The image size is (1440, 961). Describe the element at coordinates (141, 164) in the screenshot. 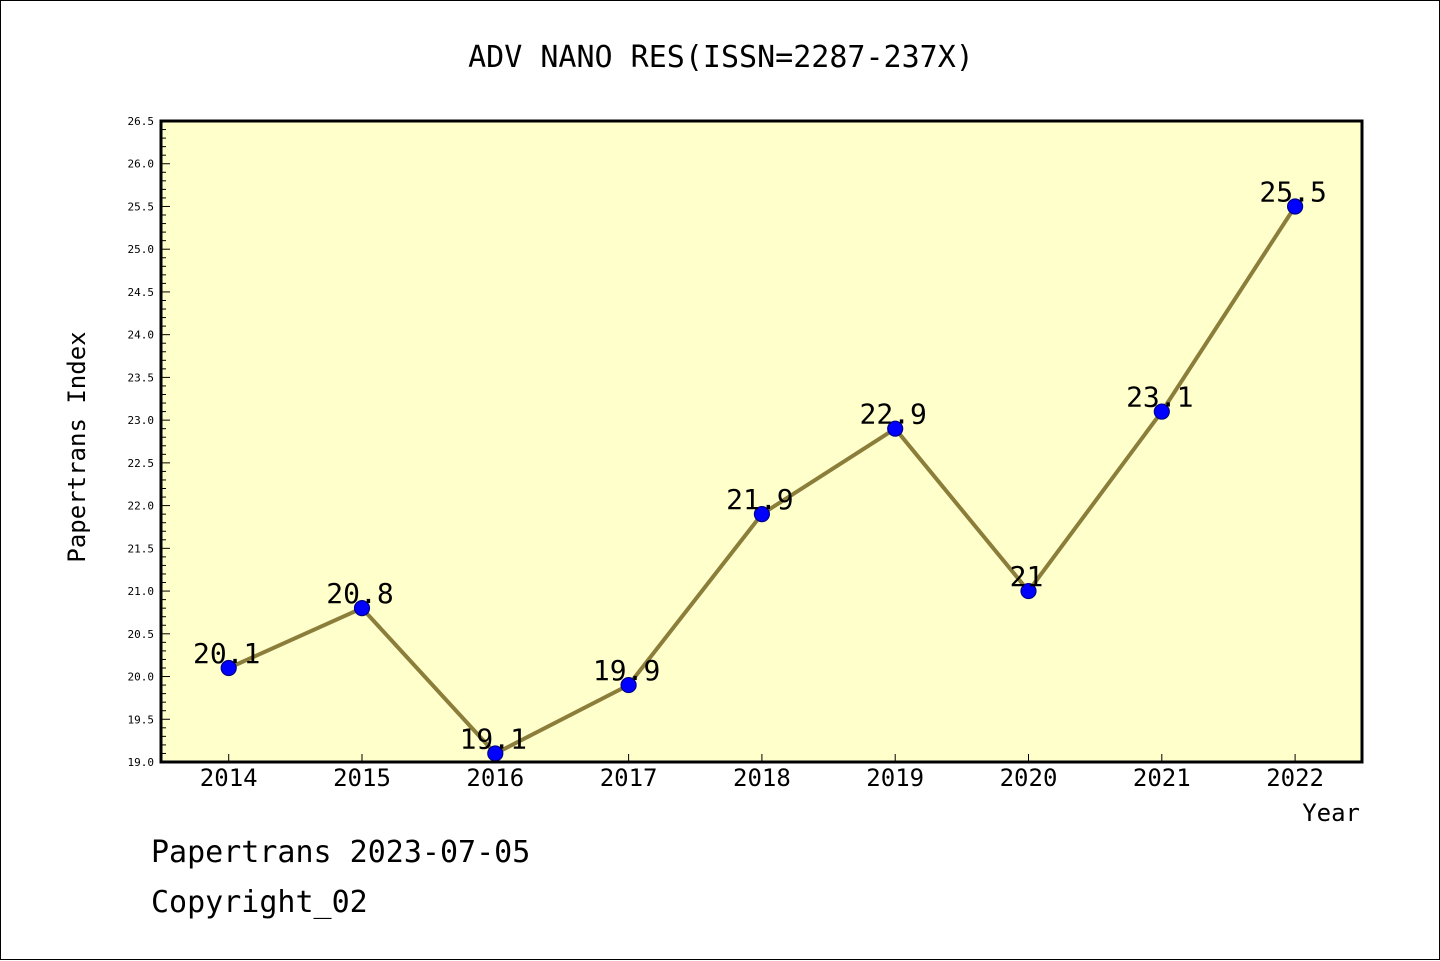

I see `y-tick-label: 26.0` at that location.